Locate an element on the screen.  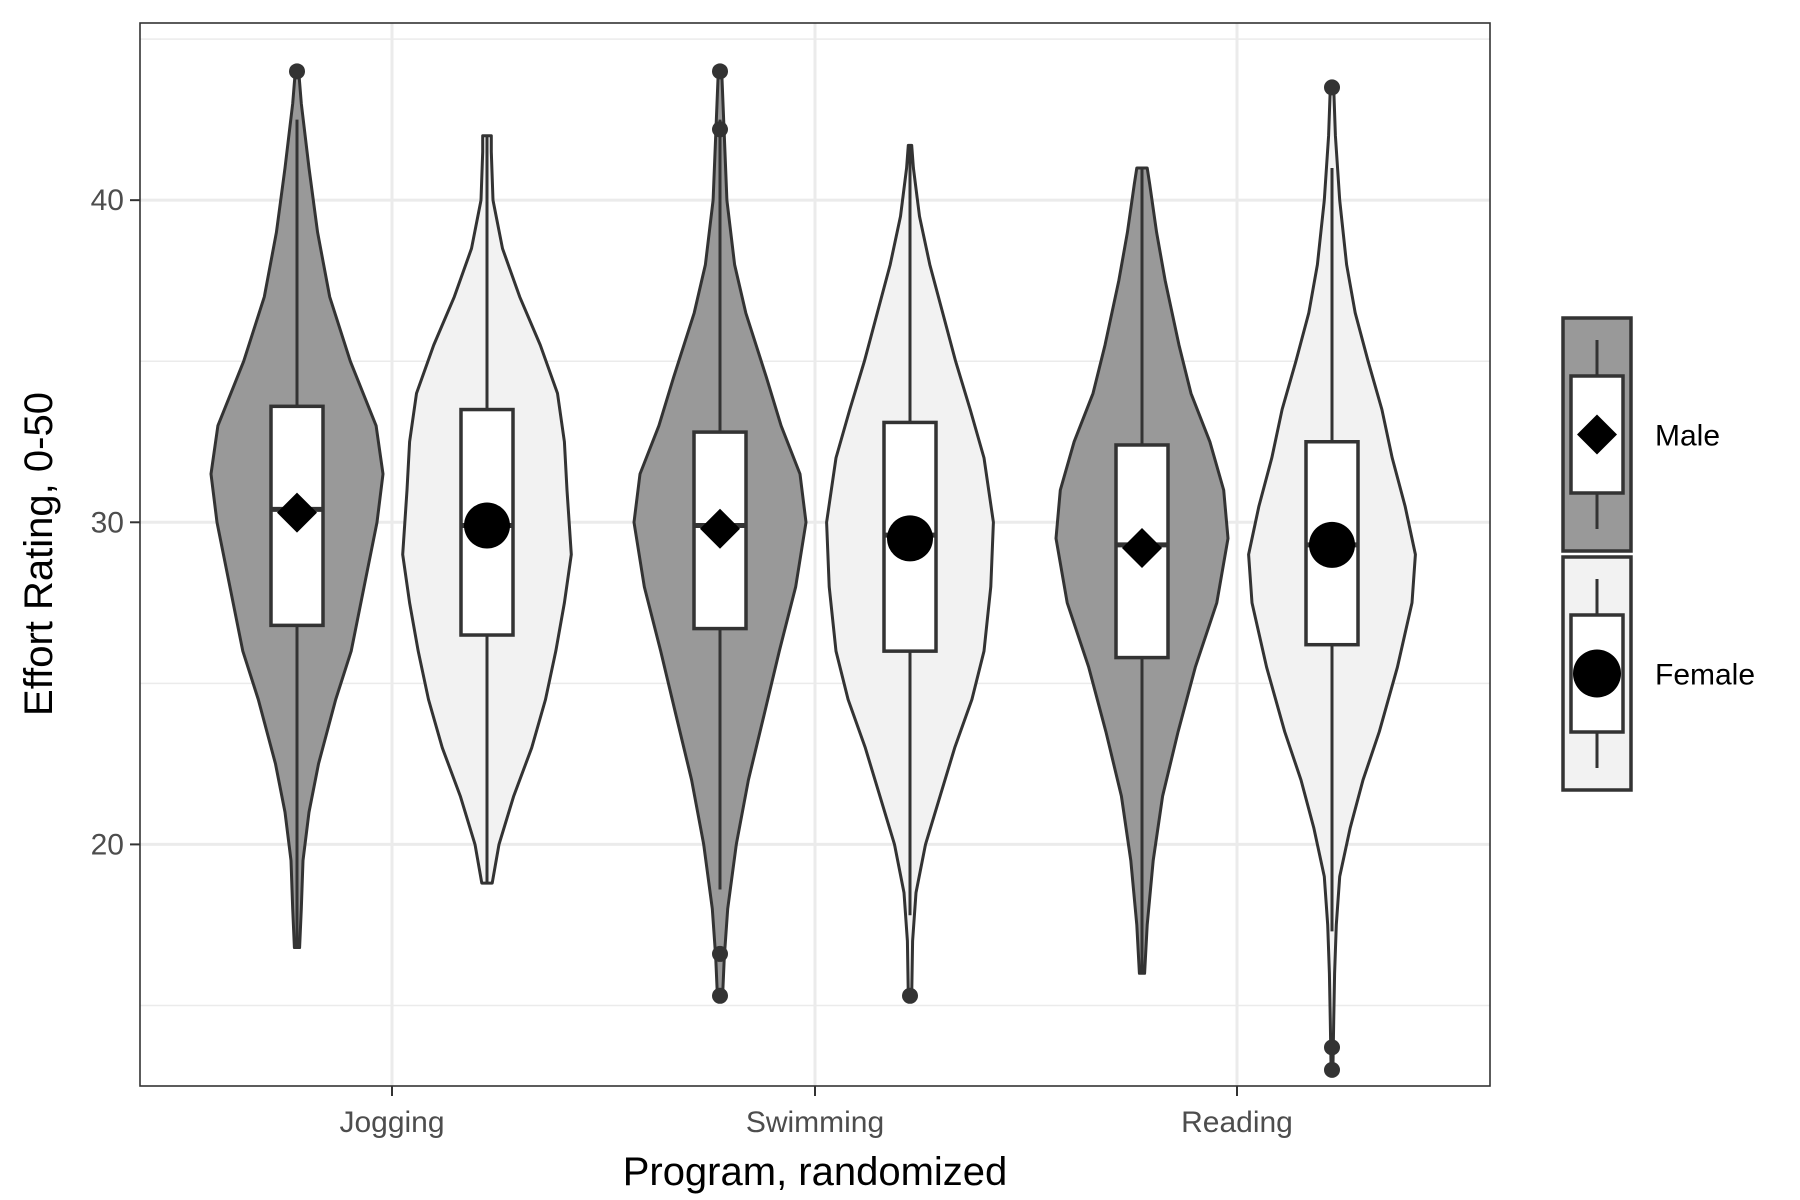
legend-label-male: Male is located at coordinates (1687, 436).